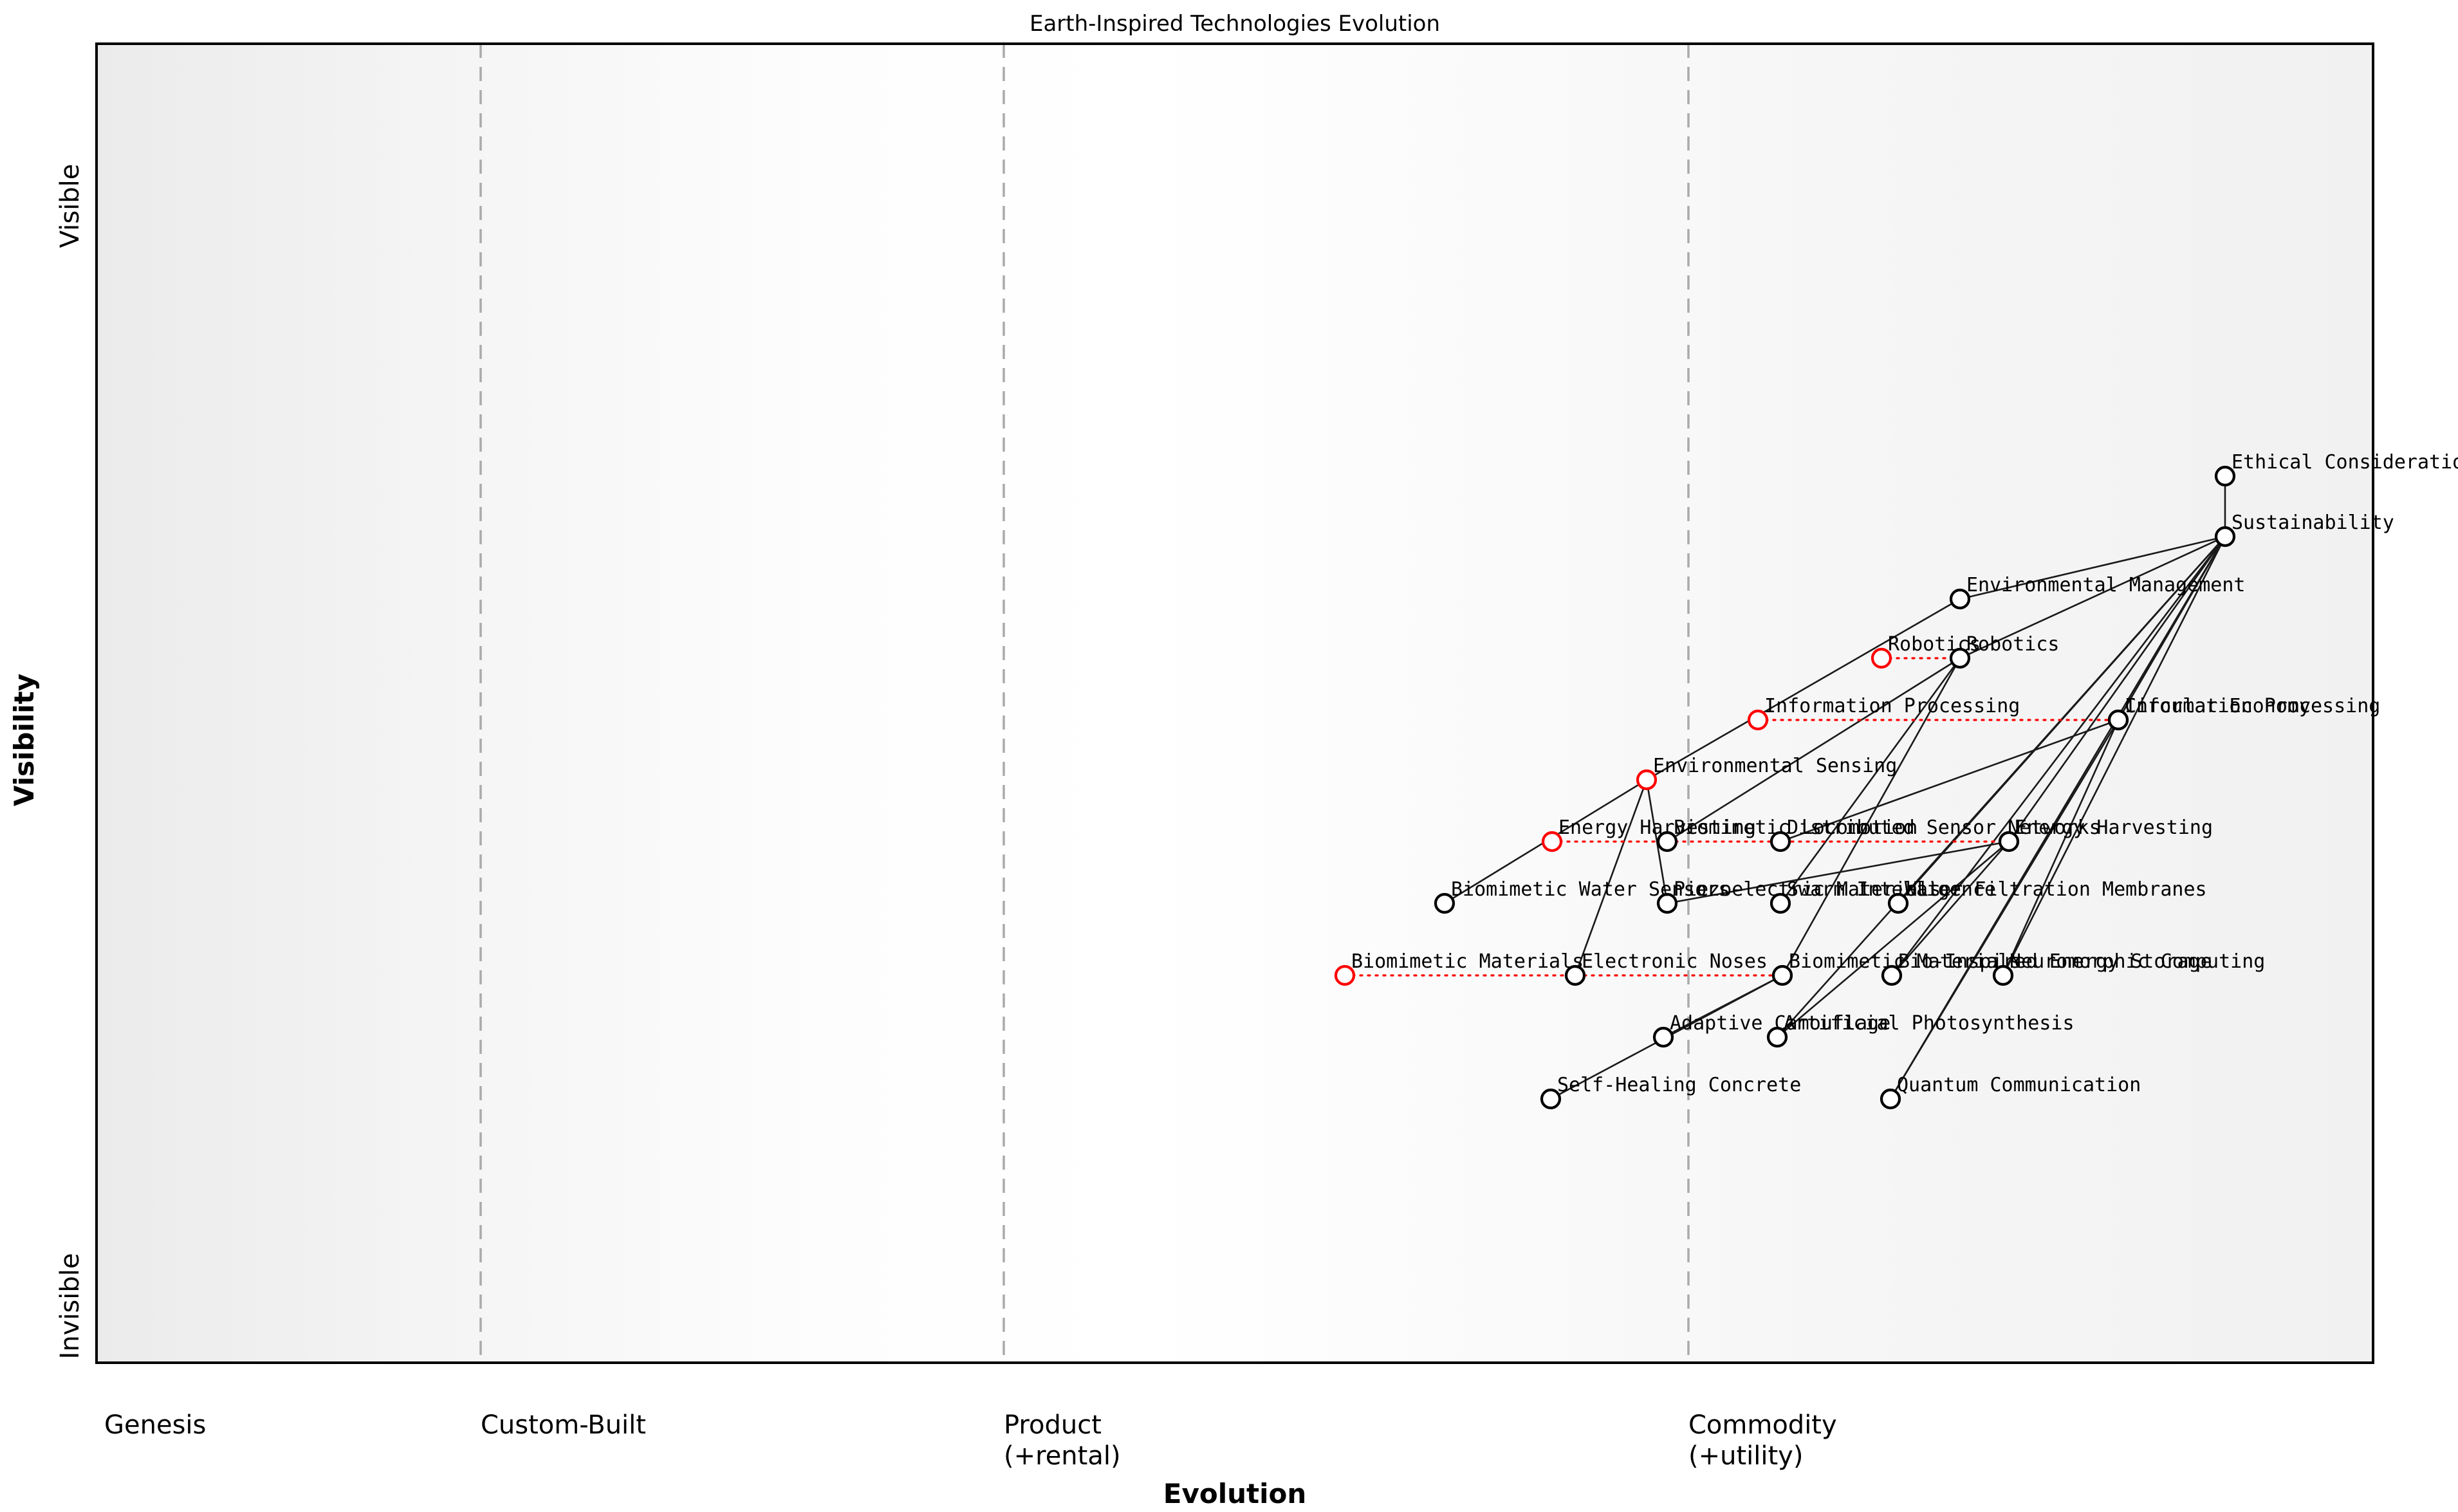 The image size is (2458, 1512). What do you see at coordinates (1762, 1440) in the screenshot?
I see `x-stage-label-commodity: Commodity (+utility)` at bounding box center [1762, 1440].